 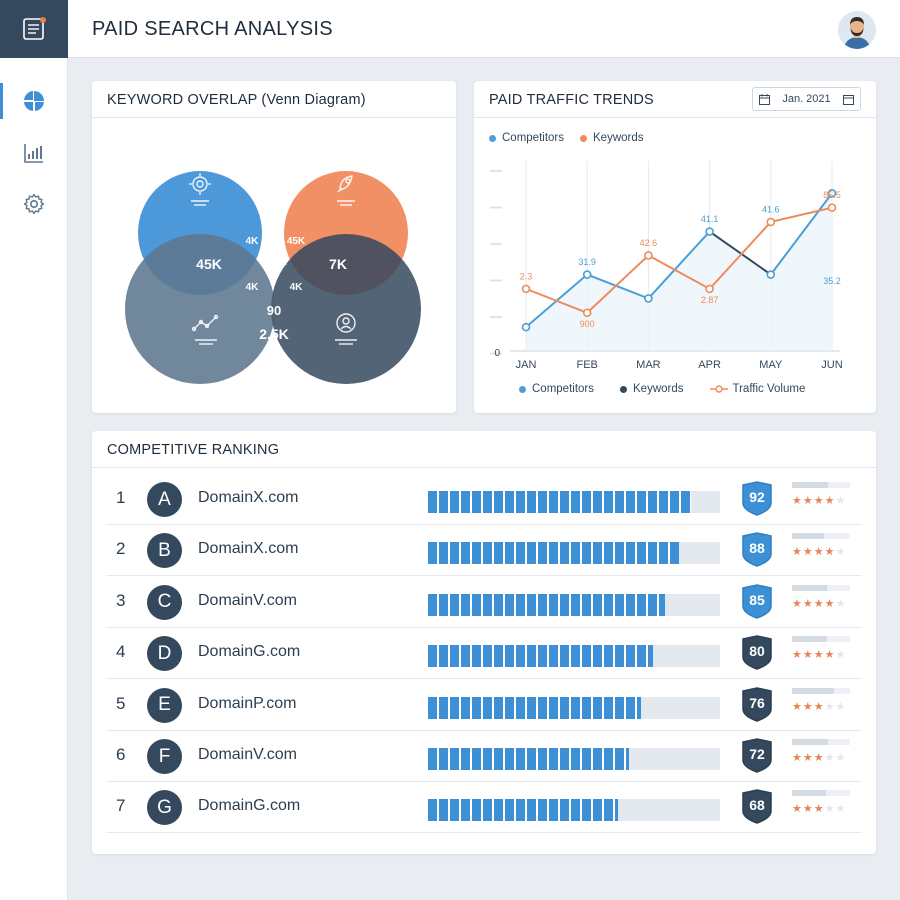 I want to click on table-row: 7 G DomainG.com 68 ★★★★★, so click(x=484, y=808).